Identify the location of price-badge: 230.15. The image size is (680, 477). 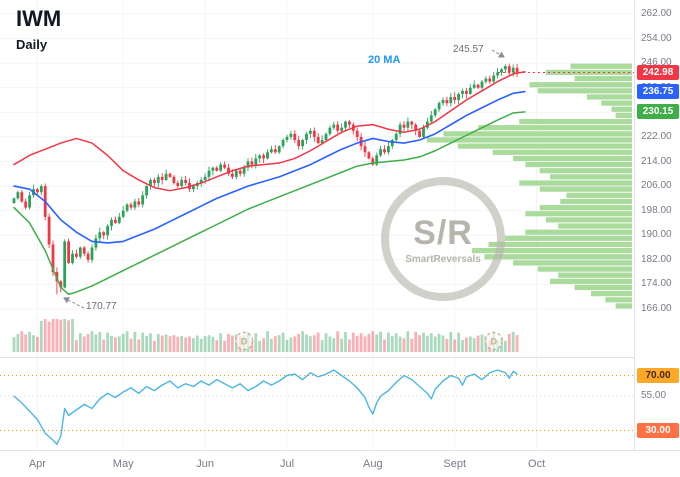
(658, 112).